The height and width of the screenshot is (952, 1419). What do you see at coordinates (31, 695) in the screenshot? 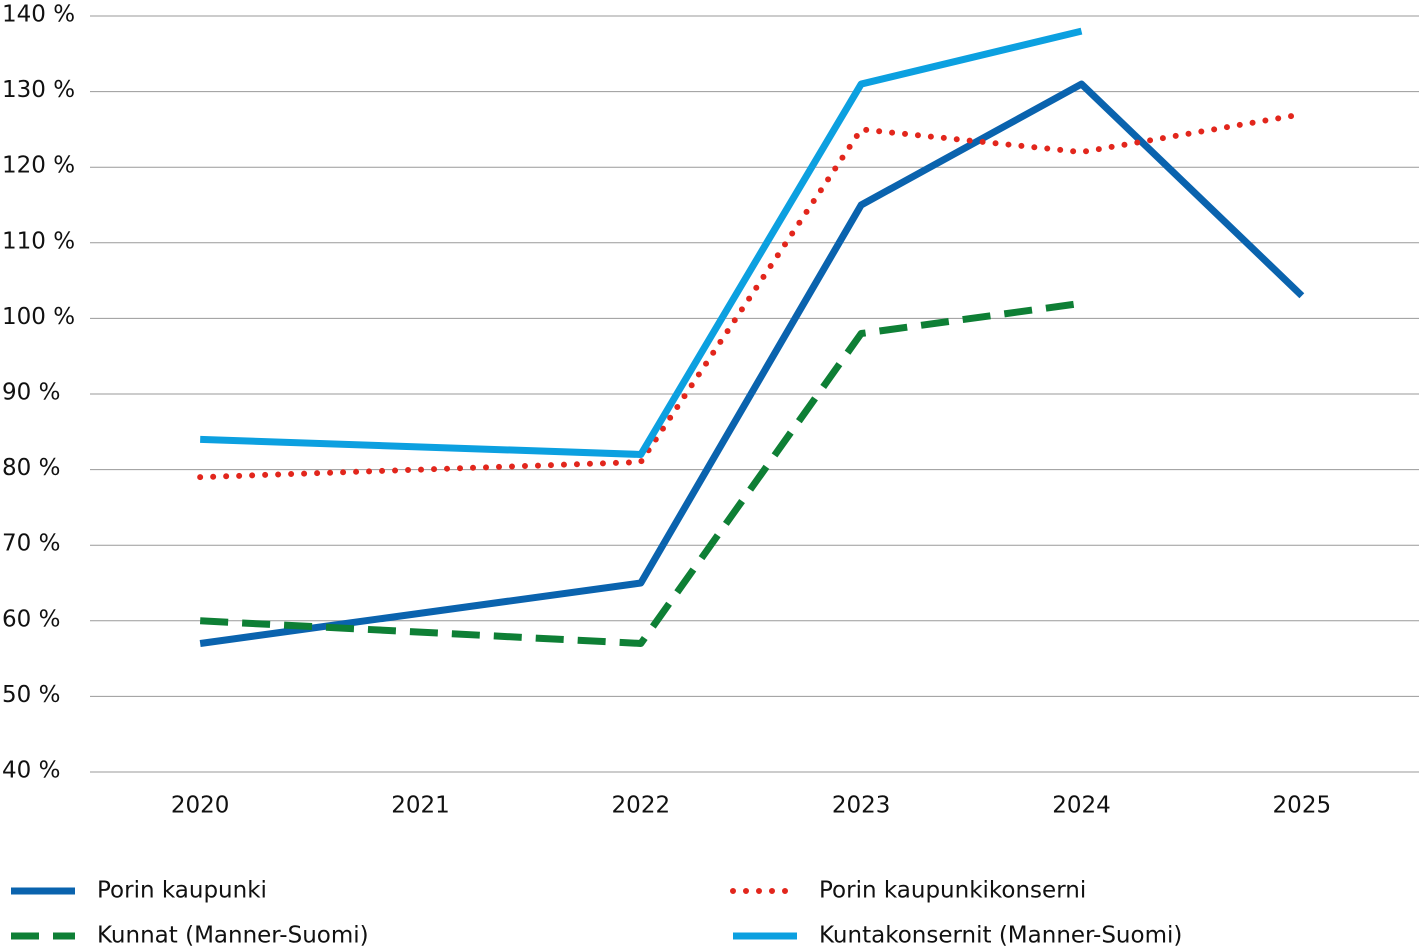
I see `y-tick-label: 50 %` at bounding box center [31, 695].